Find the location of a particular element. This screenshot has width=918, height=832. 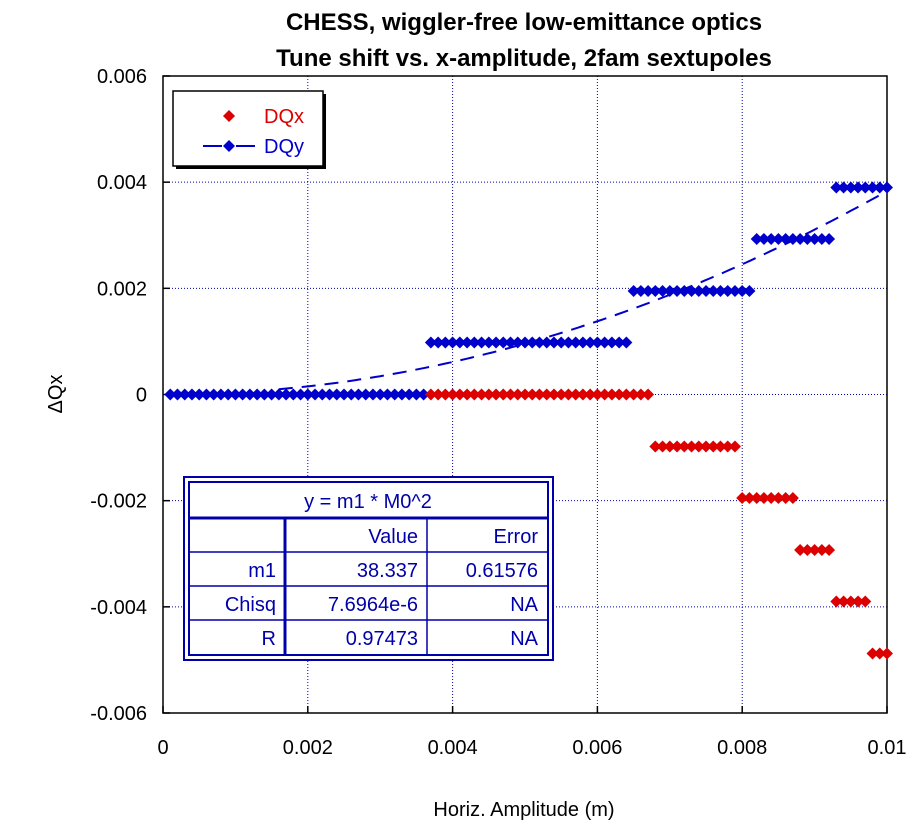

x-tick-label: 0.008 is located at coordinates (742, 748).